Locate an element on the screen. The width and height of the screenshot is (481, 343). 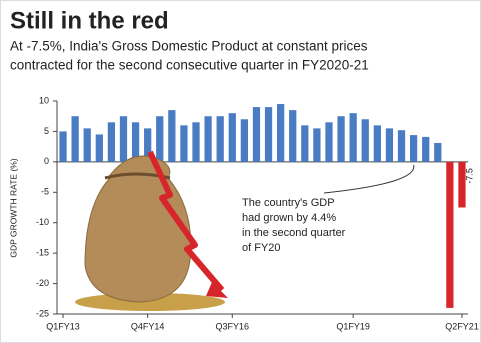
annotation-box is located at coordinates (286, 227).